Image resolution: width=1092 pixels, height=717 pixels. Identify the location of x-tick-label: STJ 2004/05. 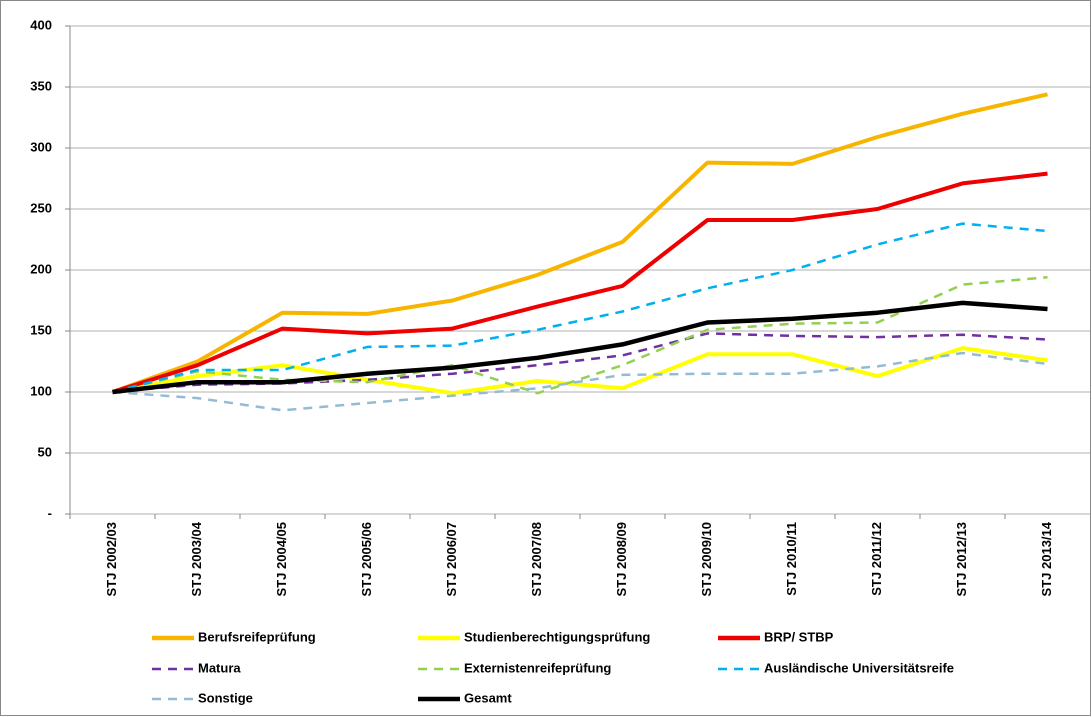
(281, 559).